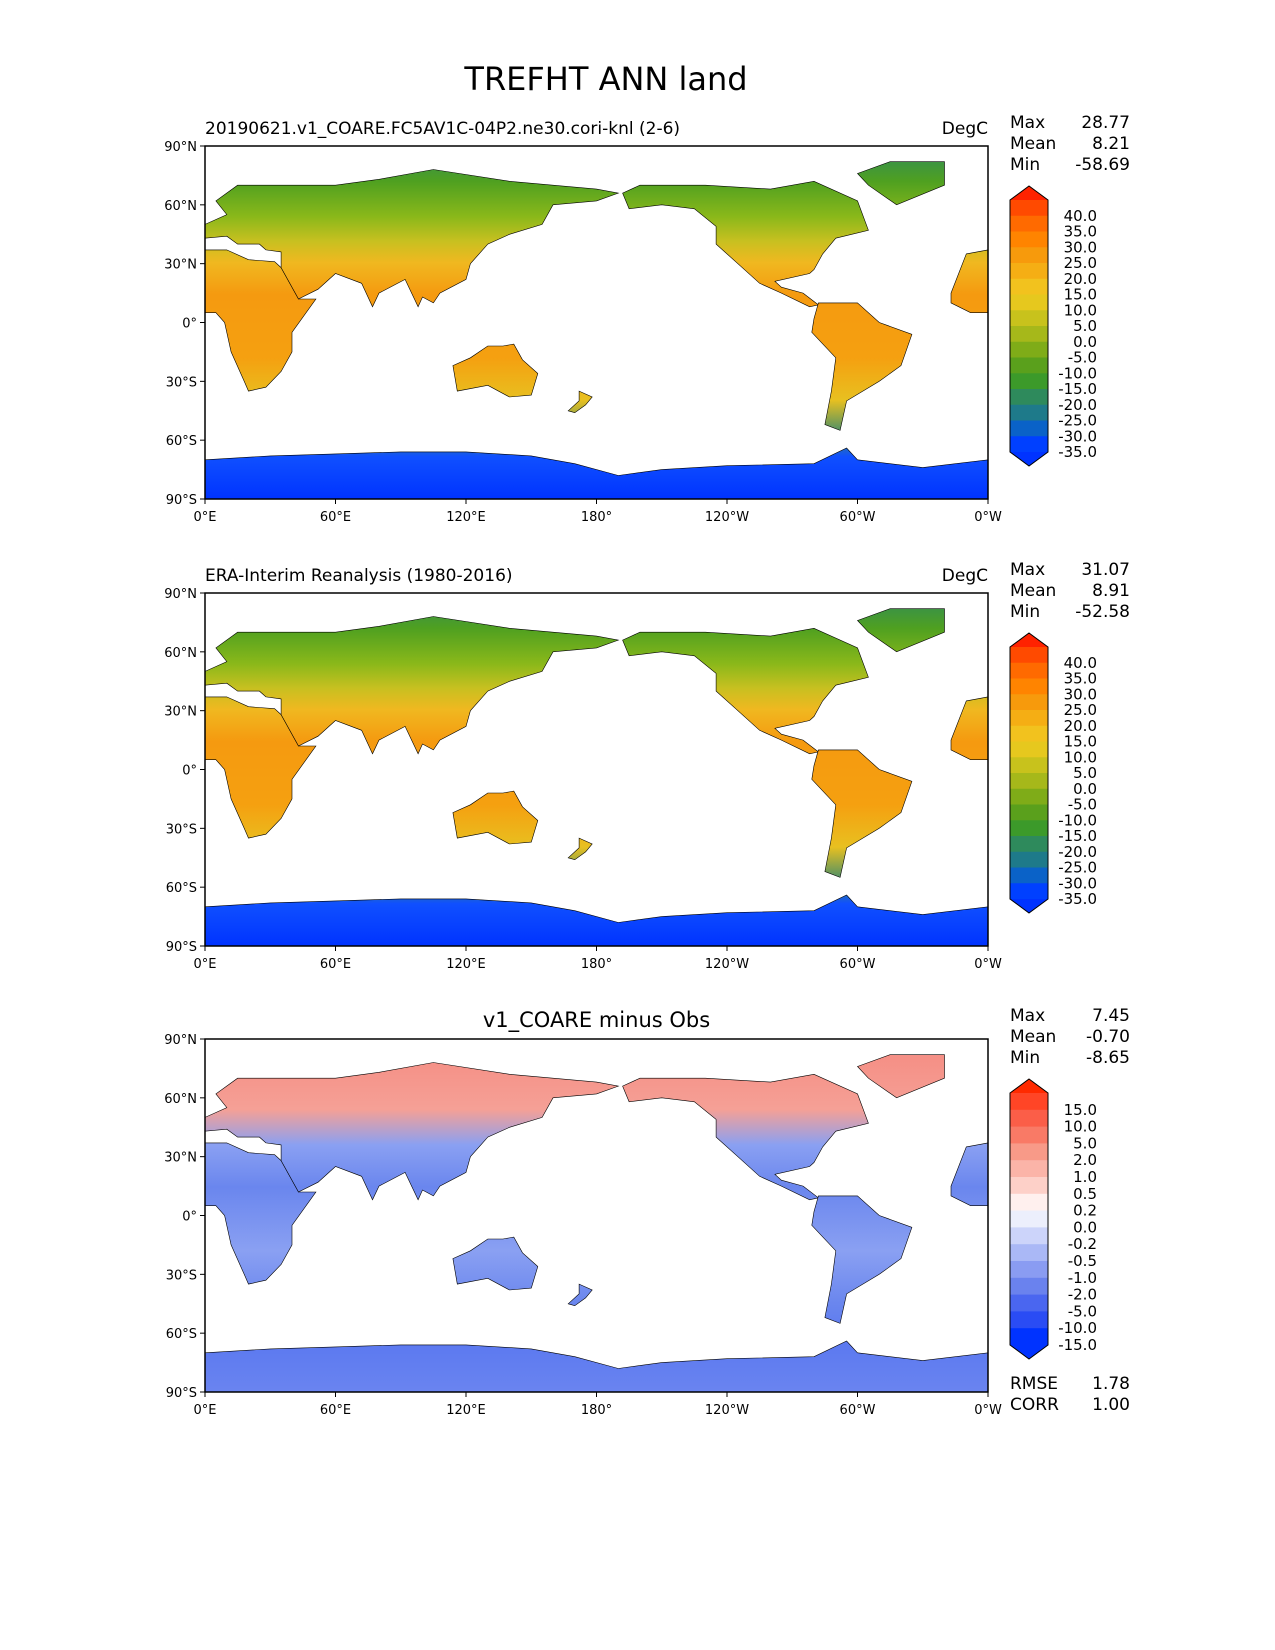  I want to click on colorbar-tick-label: -0.5, so click(1082, 1261).